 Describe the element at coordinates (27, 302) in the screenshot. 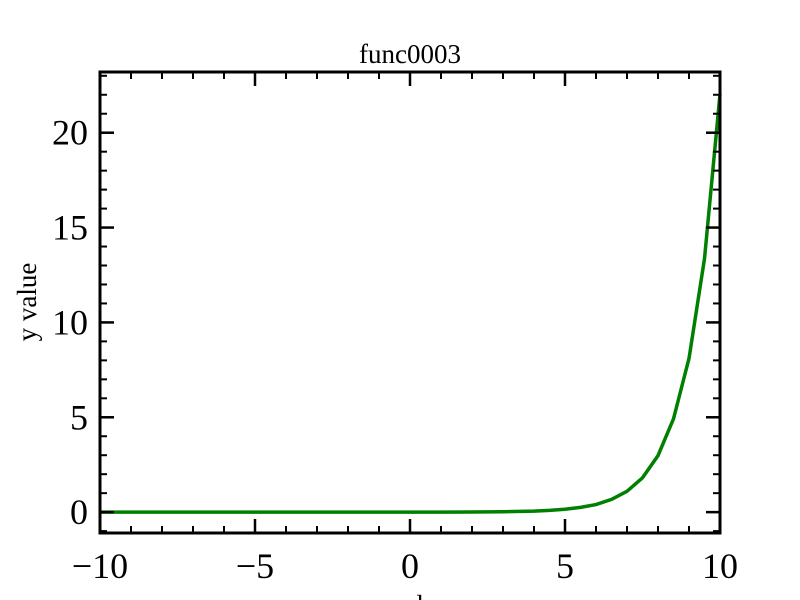

I see `y-axis-label: y value` at that location.